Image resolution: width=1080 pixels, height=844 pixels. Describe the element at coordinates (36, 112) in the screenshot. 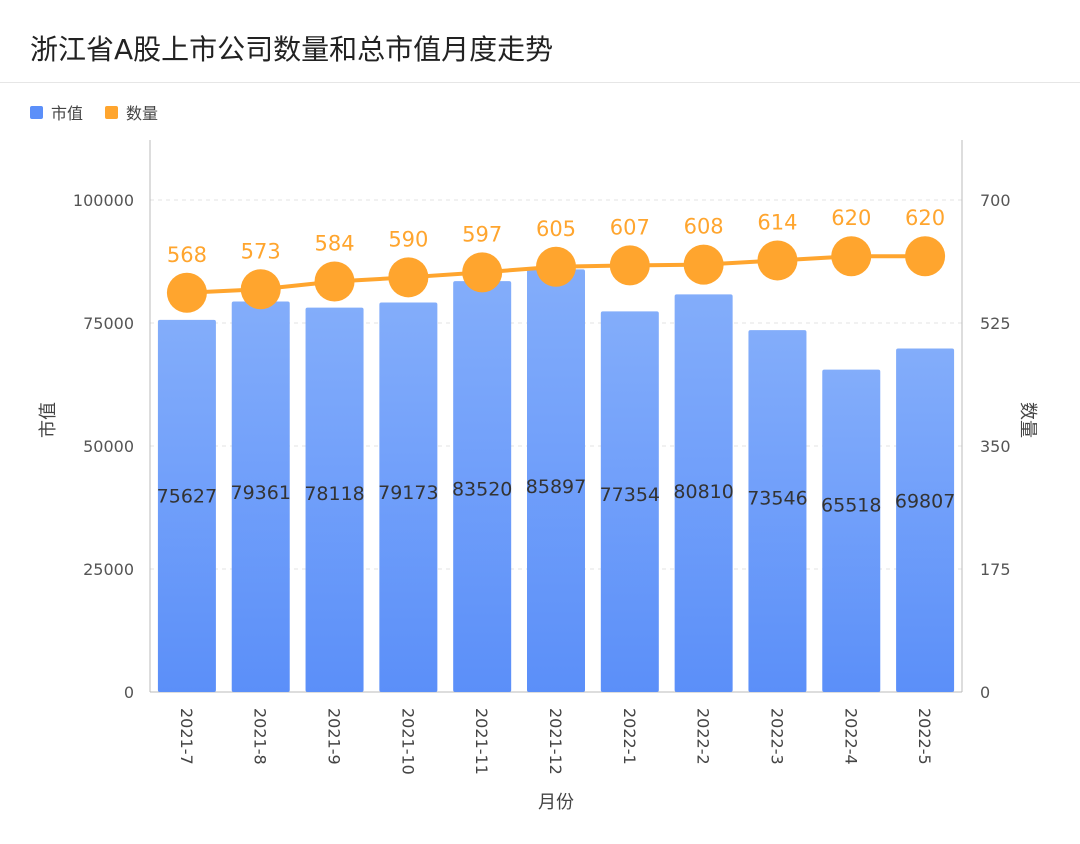

I see `legend-swatch-market-value` at that location.